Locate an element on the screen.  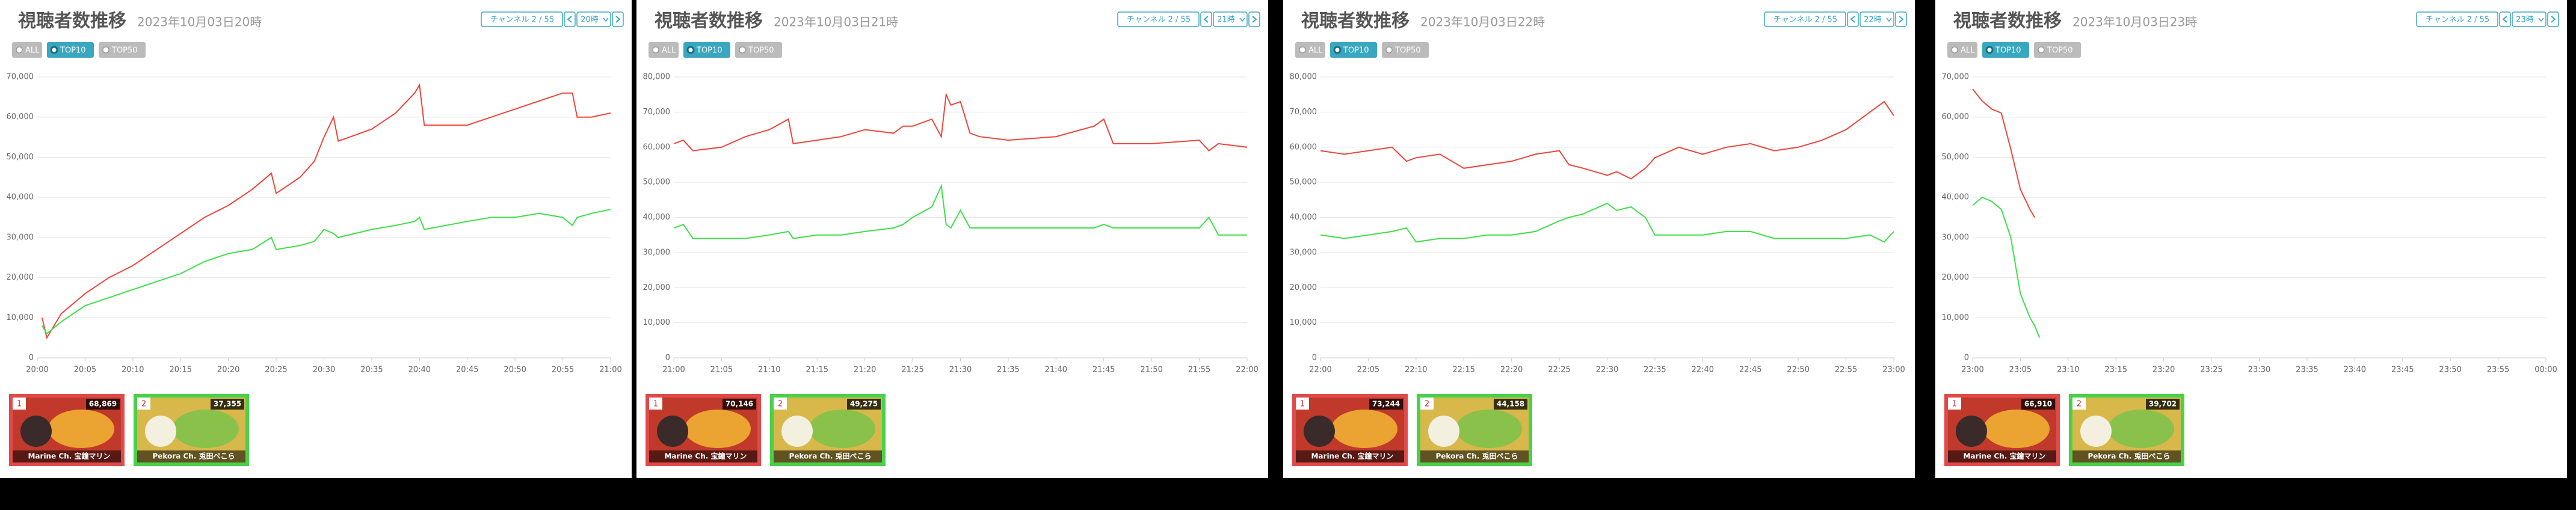
x-tick-label: 22:50 is located at coordinates (1798, 370).